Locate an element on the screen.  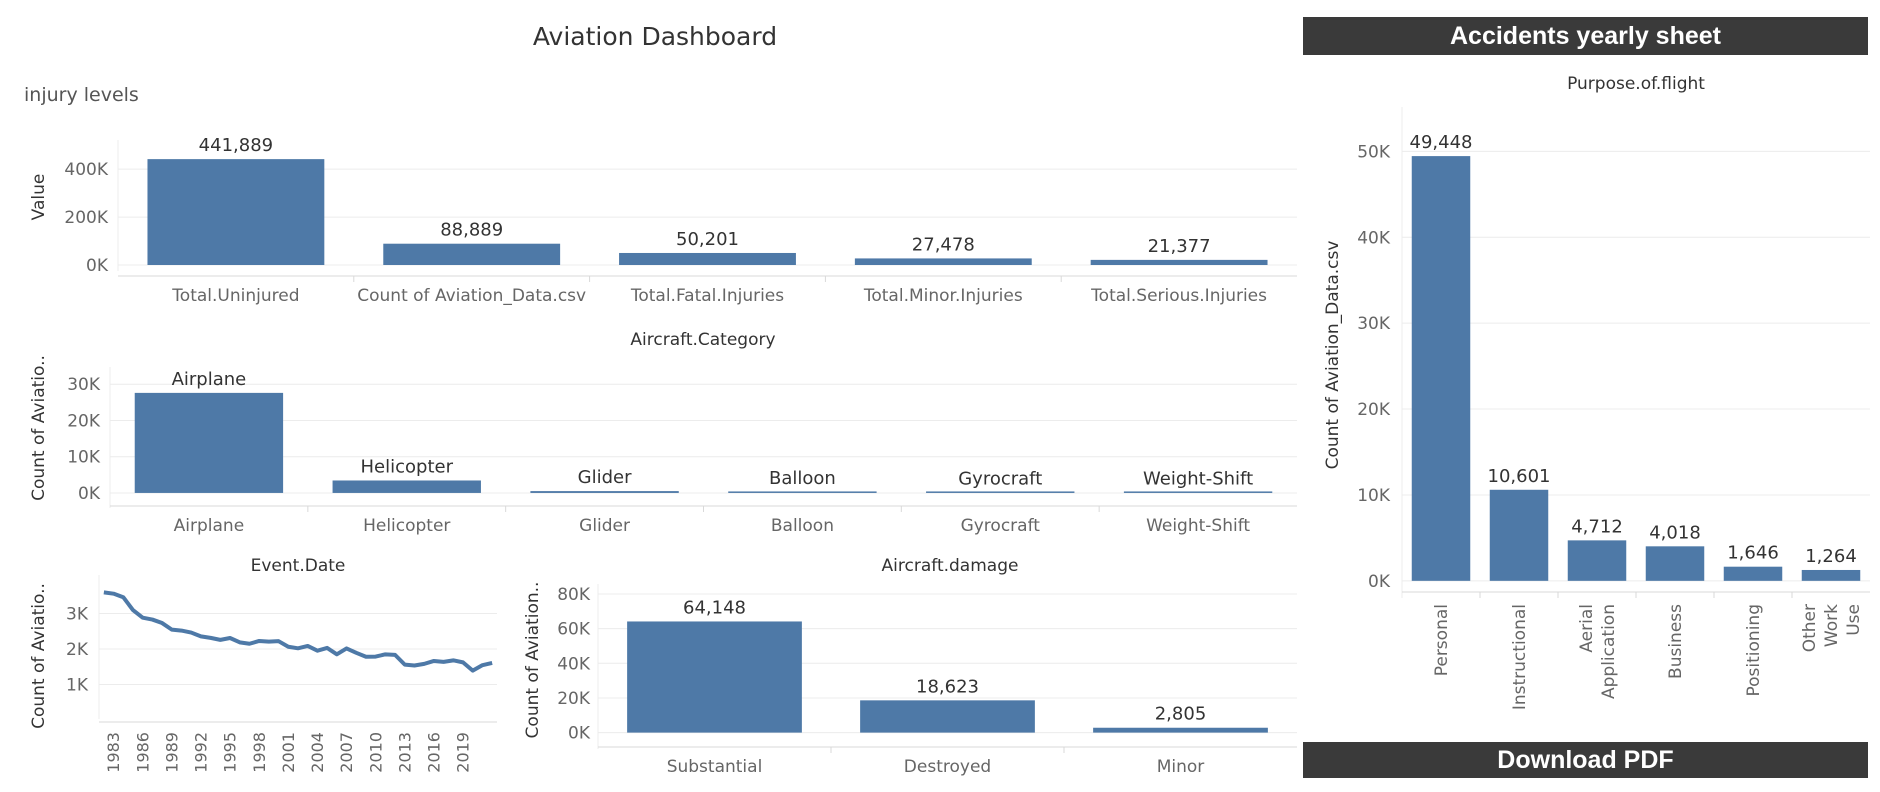
x-tick-label: 1992 is located at coordinates (201, 752).